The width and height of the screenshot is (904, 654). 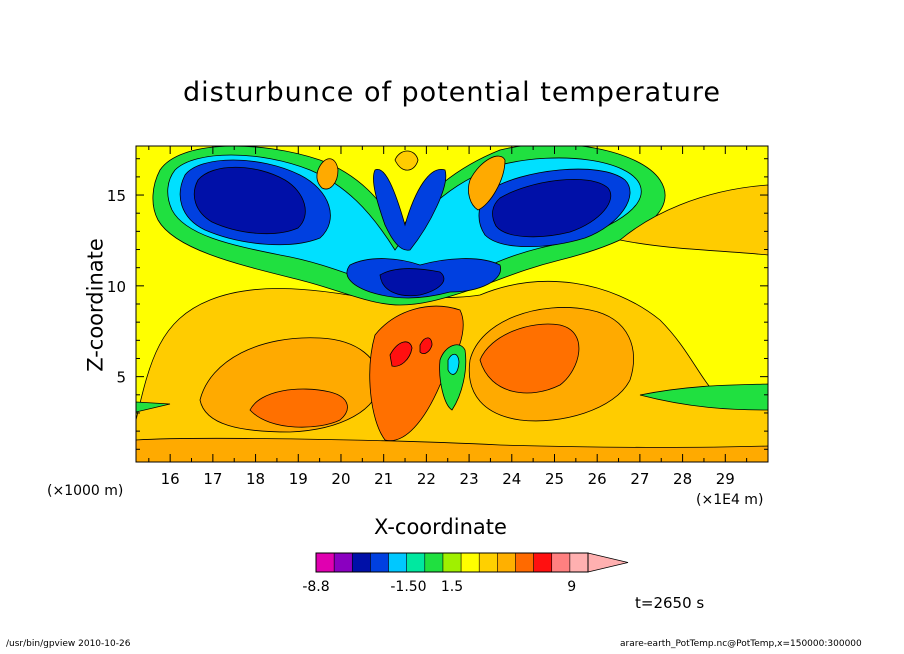 What do you see at coordinates (121, 378) in the screenshot?
I see `y-tick-label: 5` at bounding box center [121, 378].